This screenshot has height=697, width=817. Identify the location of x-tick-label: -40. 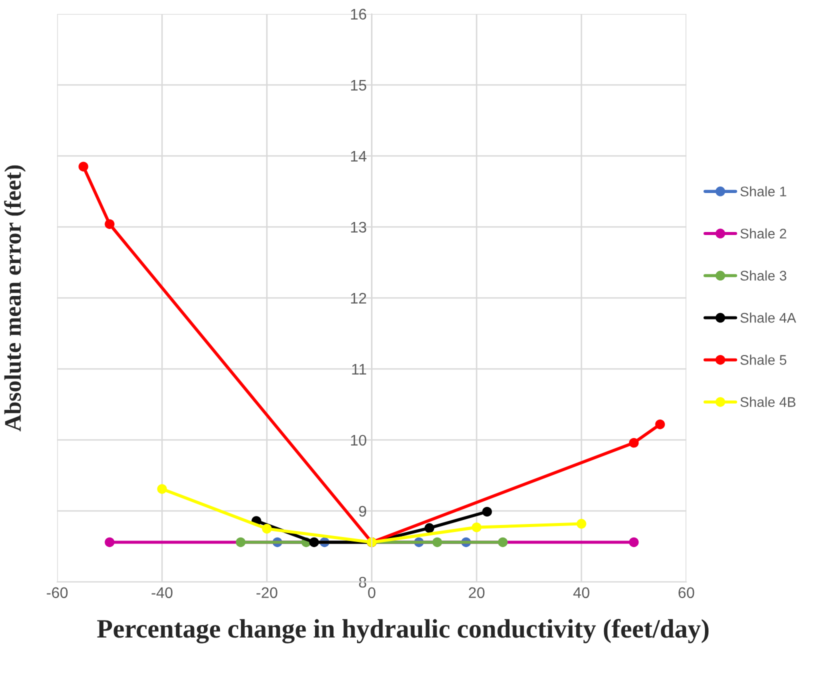
(162, 592).